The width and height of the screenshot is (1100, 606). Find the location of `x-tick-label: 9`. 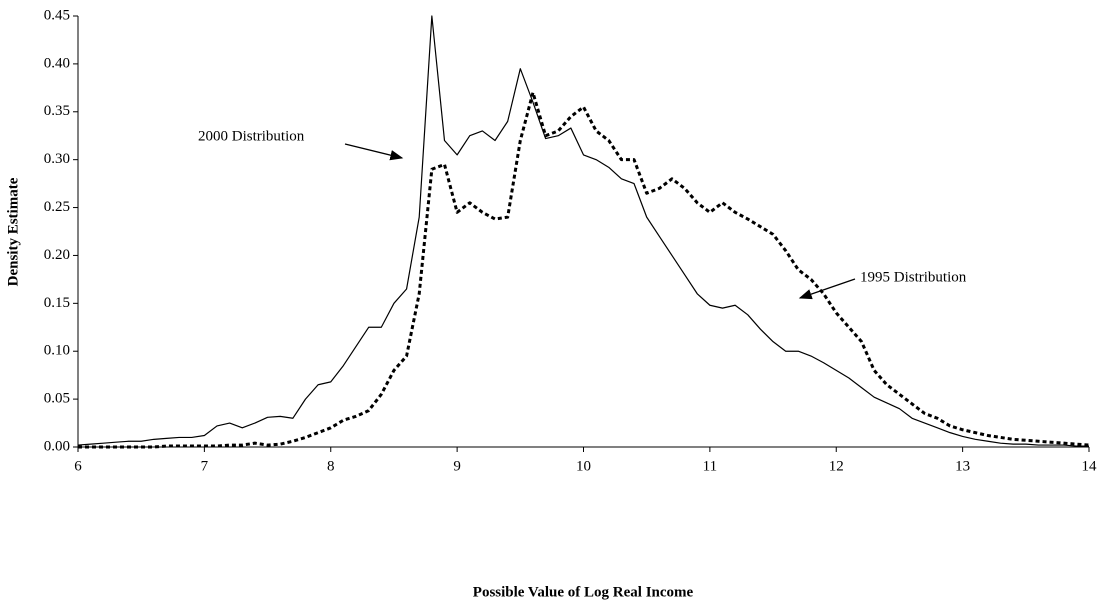

x-tick-label: 9 is located at coordinates (457, 466).